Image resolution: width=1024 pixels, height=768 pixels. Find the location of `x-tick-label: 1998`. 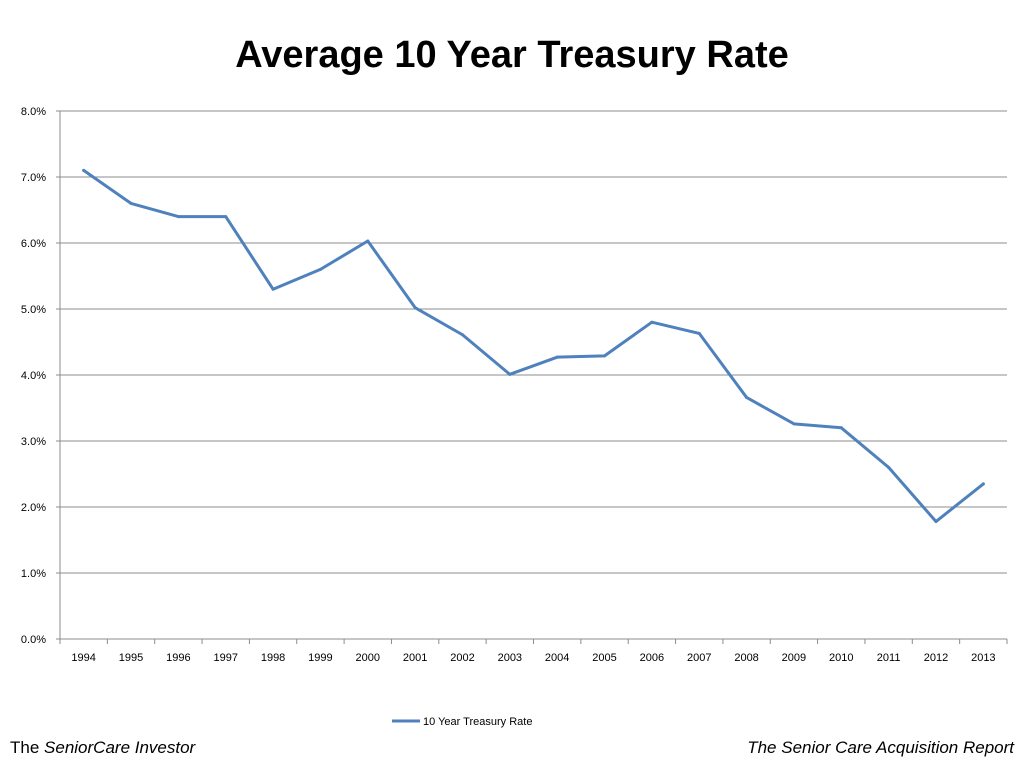

x-tick-label: 1998 is located at coordinates (273, 658).